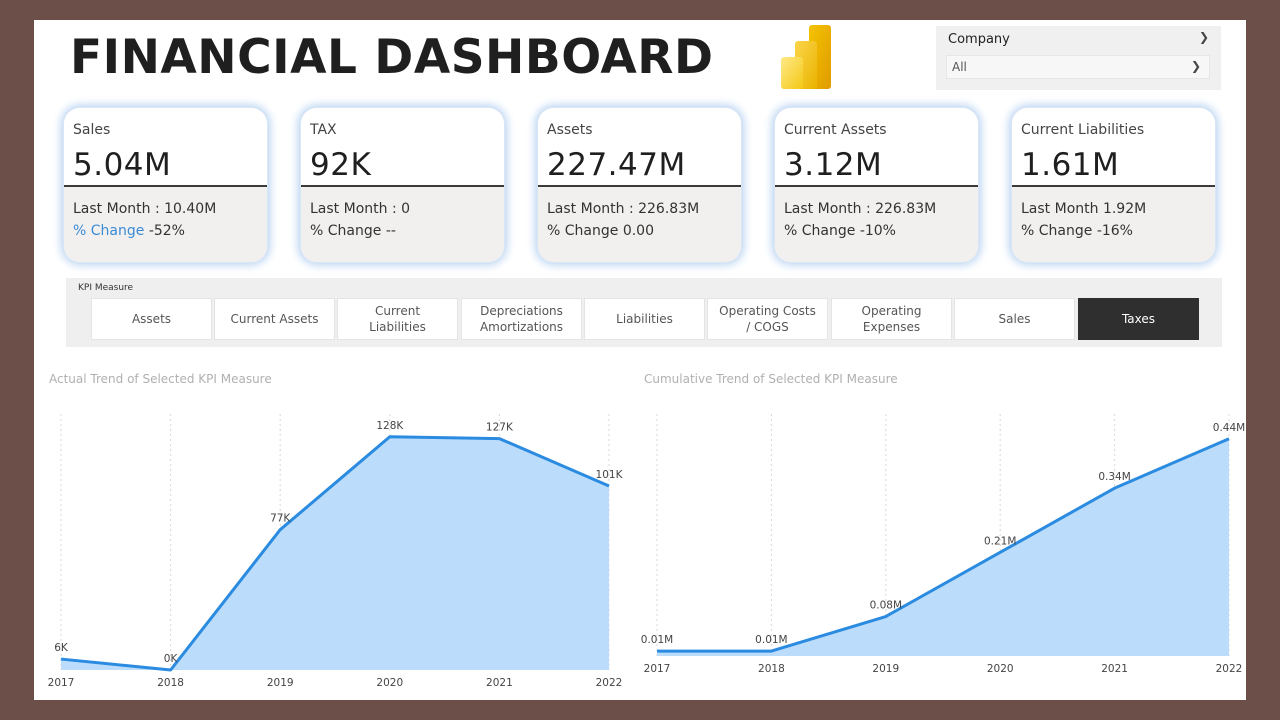 The width and height of the screenshot is (1280, 720). Describe the element at coordinates (771, 379) in the screenshot. I see `chart-title-cumulative-trend: Cumulative Trend of Selected KPI Measure` at that location.